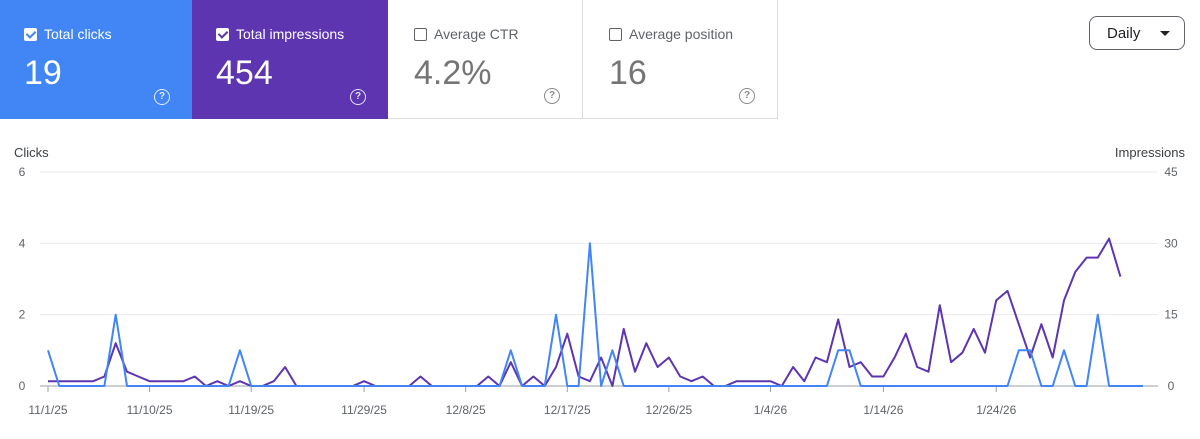  What do you see at coordinates (22, 315) in the screenshot?
I see `left-tick-label: 2` at bounding box center [22, 315].